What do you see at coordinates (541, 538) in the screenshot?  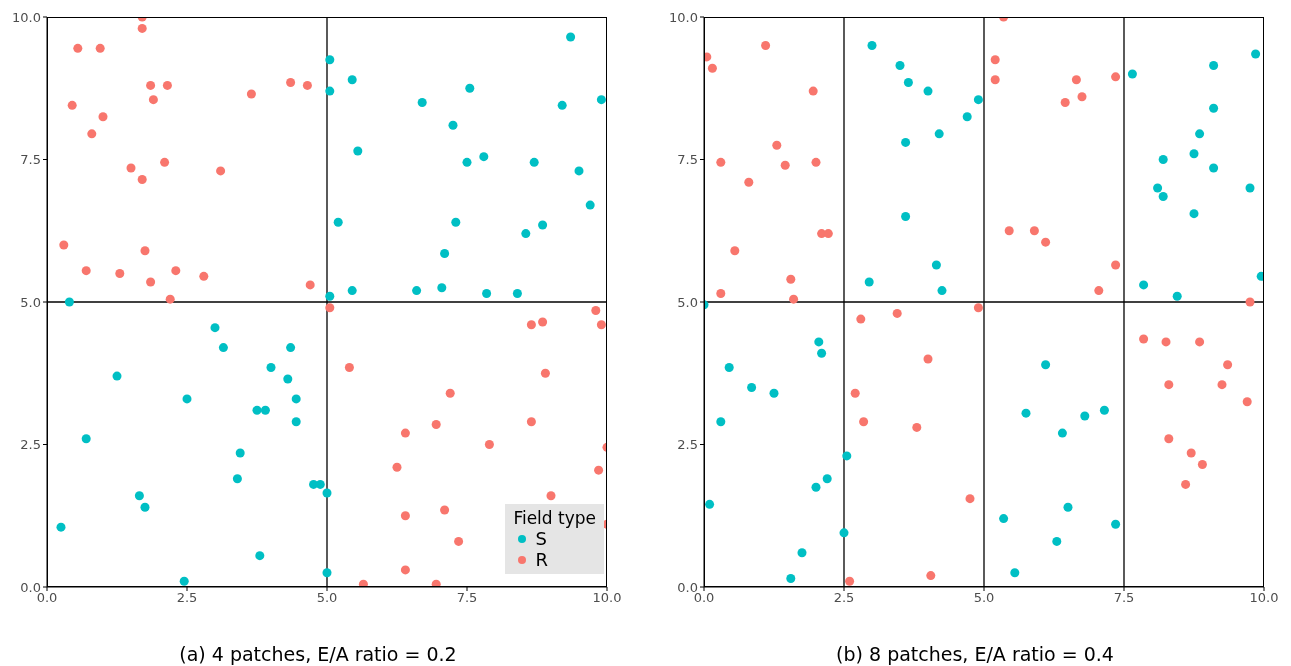 I see `legend-label: S` at bounding box center [541, 538].